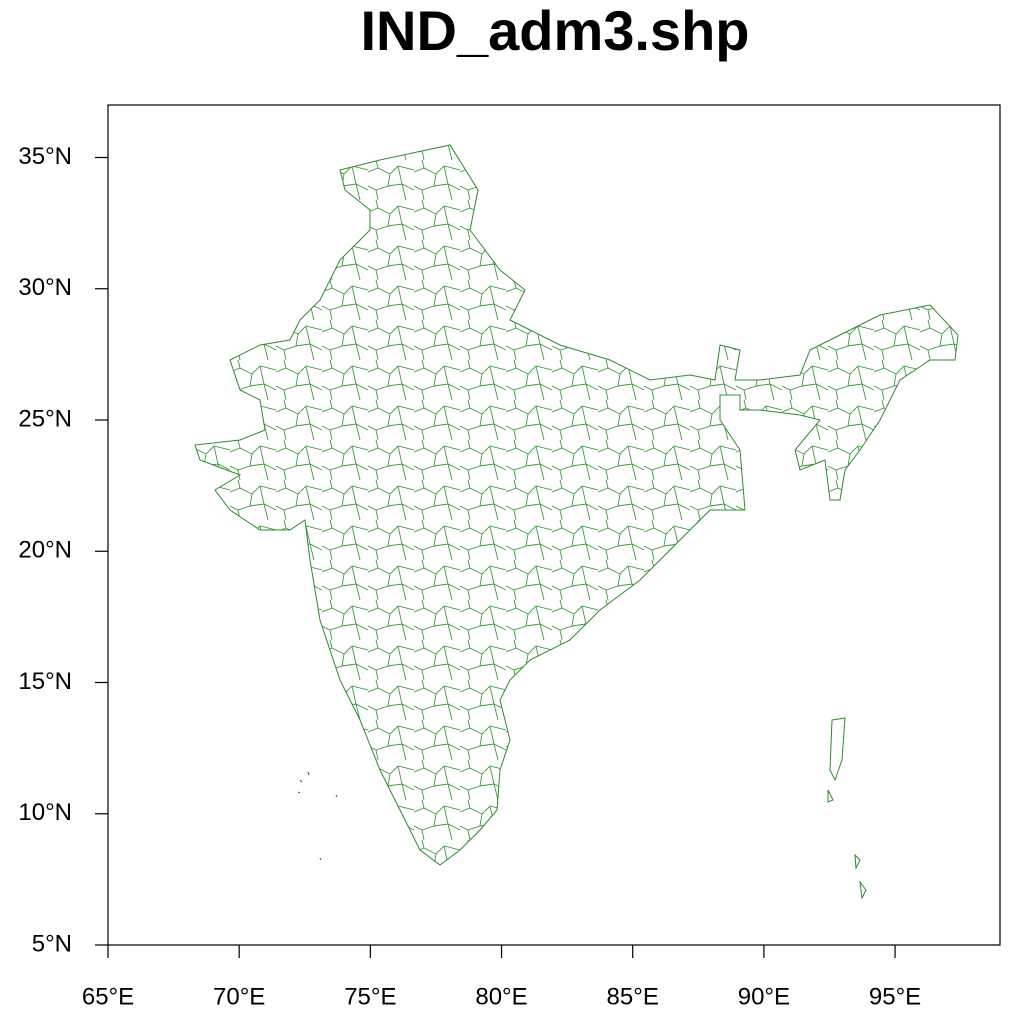 Image resolution: width=1010 pixels, height=1016 pixels. I want to click on x-tick-label: 85°E, so click(633, 996).